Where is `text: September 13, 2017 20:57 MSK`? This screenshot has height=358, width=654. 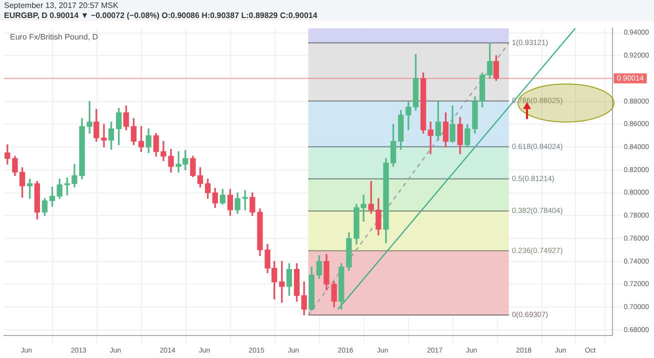
text: September 13, 2017 20:57 MSK is located at coordinates (62, 6).